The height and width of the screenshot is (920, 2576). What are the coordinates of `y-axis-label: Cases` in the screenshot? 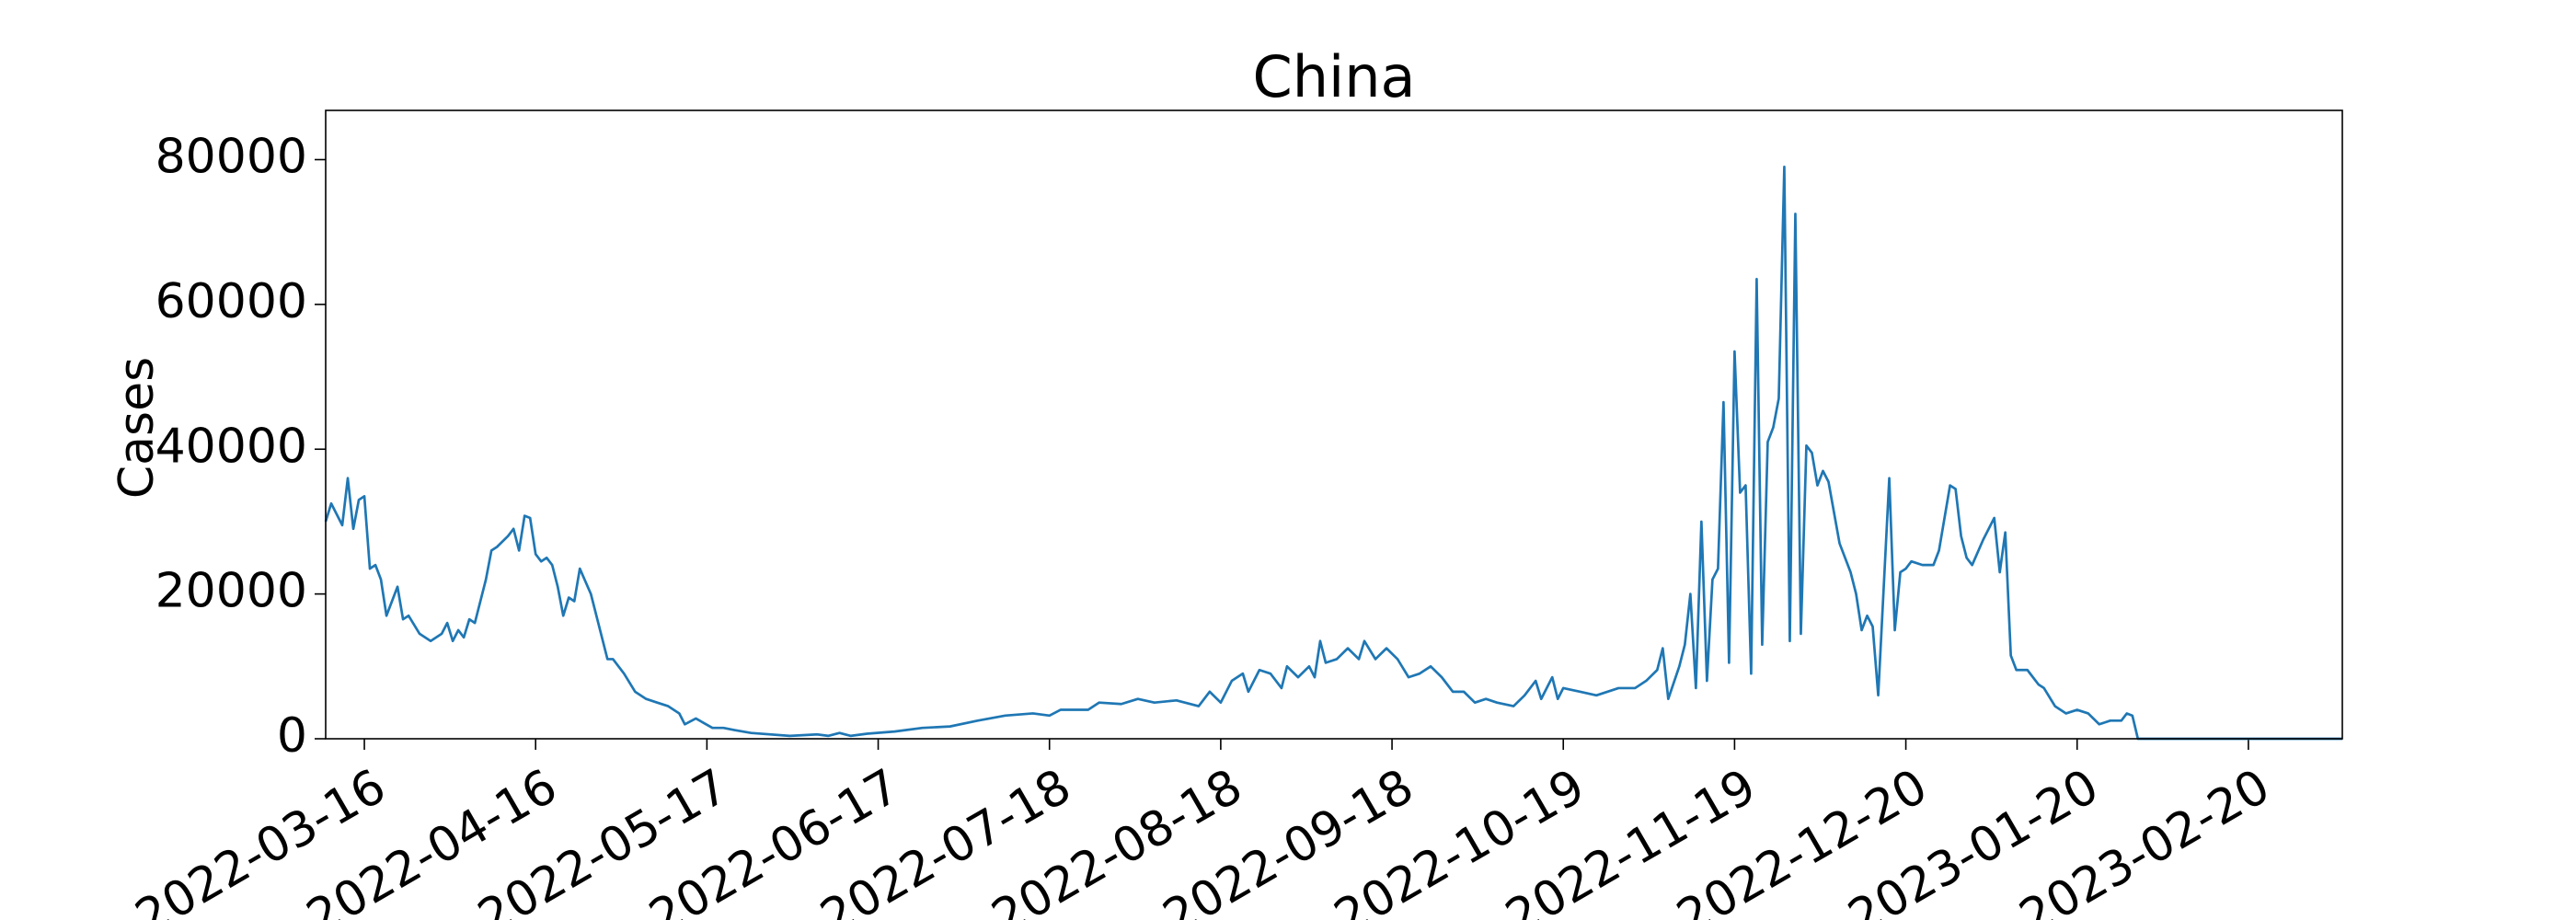 It's located at (137, 428).